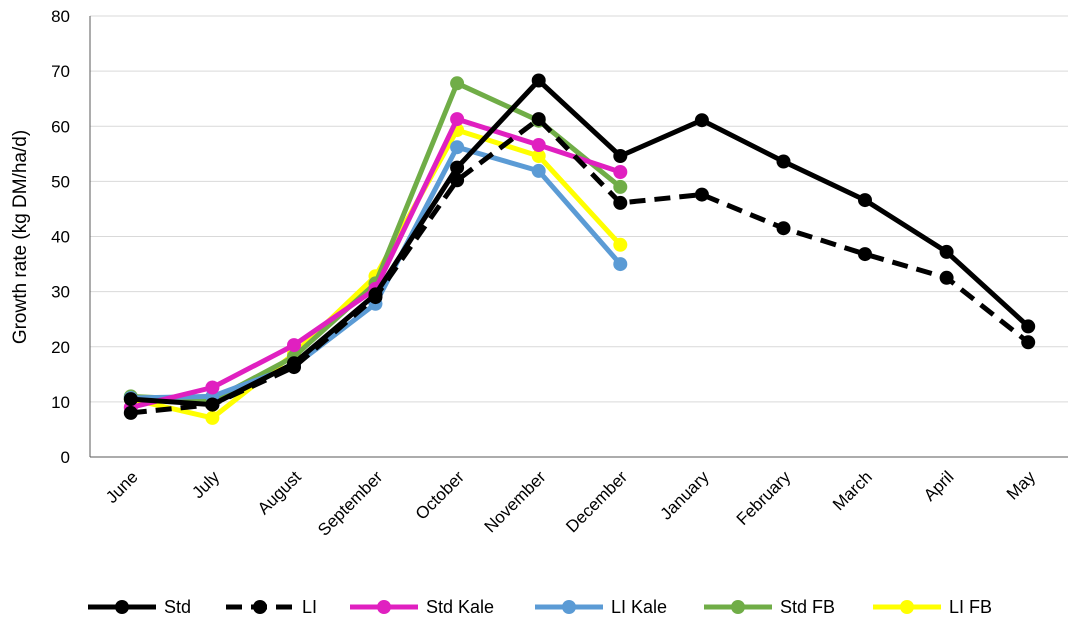 The width and height of the screenshot is (1068, 622). I want to click on y-tick-label: 40, so click(60, 237).